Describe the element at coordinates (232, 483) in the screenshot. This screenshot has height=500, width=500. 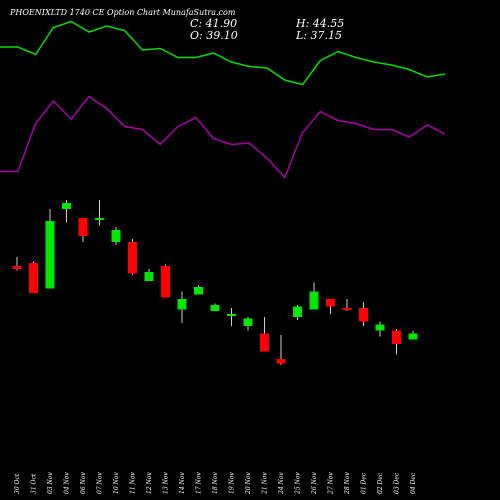
I see `x-tick-label: 19 Nov` at that location.